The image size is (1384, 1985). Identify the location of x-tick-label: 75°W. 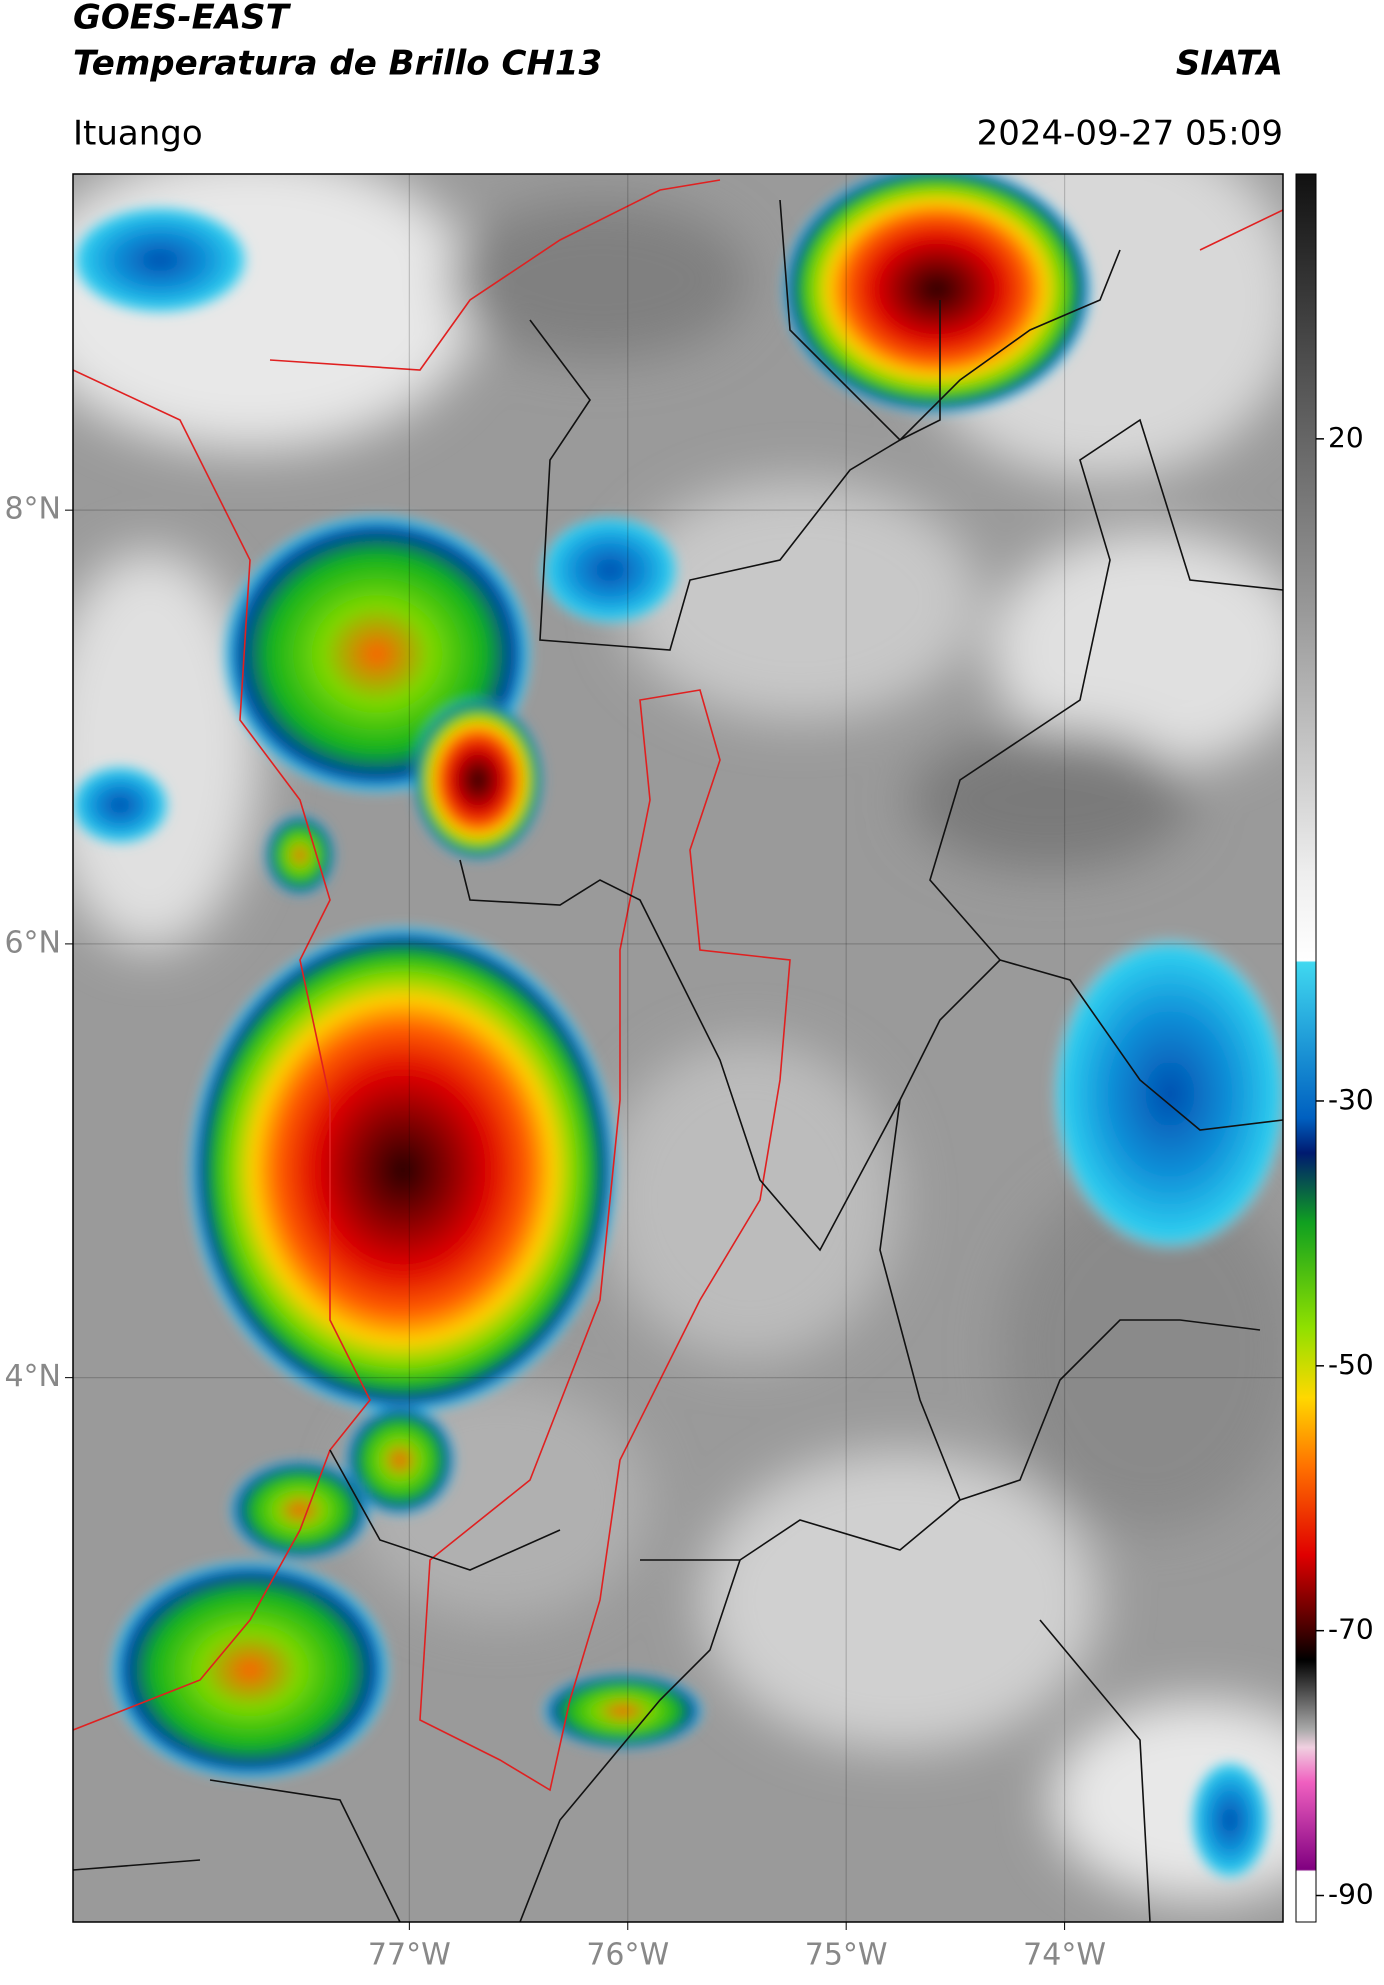
(846, 1955).